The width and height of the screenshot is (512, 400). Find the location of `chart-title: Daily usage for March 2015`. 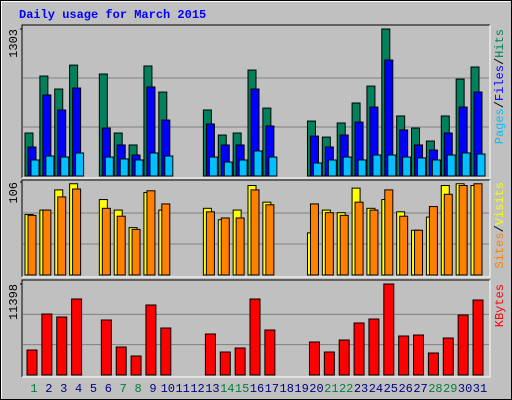

chart-title: Daily usage for March 2015 is located at coordinates (112, 15).